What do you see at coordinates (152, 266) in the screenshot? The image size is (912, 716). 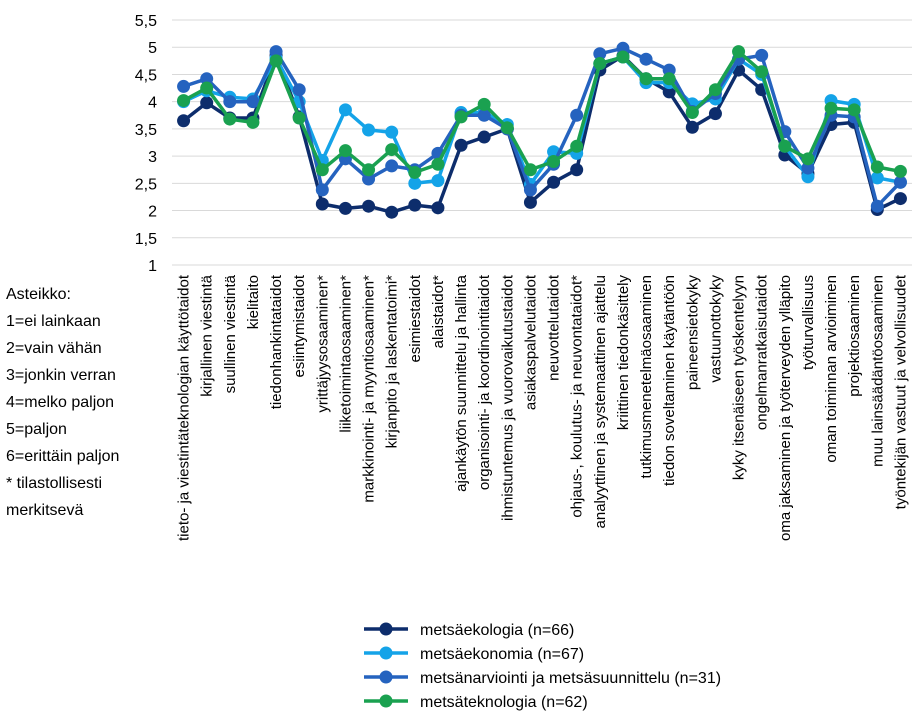 I see `y-tick-label: 1` at bounding box center [152, 266].